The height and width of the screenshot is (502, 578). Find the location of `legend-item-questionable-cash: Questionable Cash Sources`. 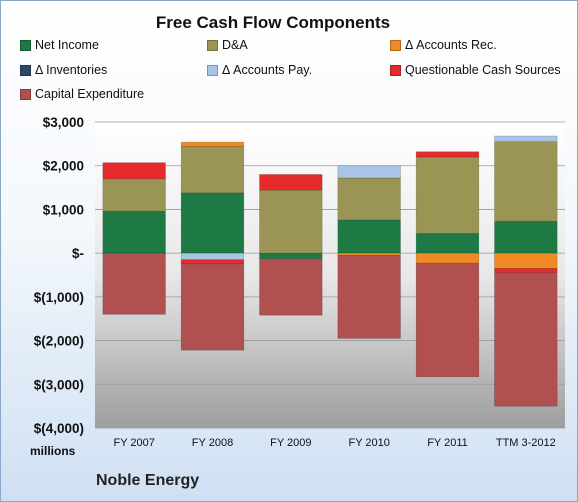

legend-item-questionable-cash: Questionable Cash Sources is located at coordinates (475, 70).